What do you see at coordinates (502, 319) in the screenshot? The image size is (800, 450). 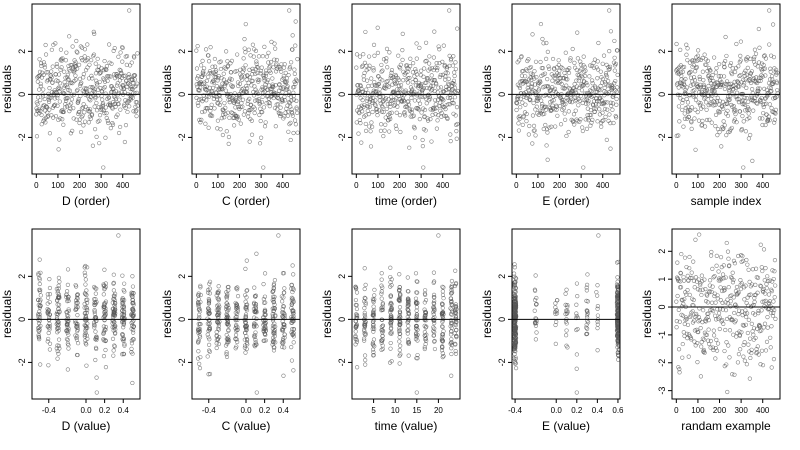 I see `y-tick-label: 0` at bounding box center [502, 319].